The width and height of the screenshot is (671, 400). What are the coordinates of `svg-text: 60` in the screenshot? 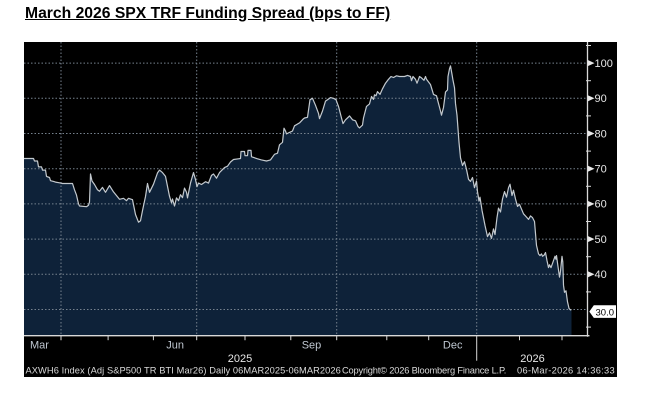 It's located at (601, 205).